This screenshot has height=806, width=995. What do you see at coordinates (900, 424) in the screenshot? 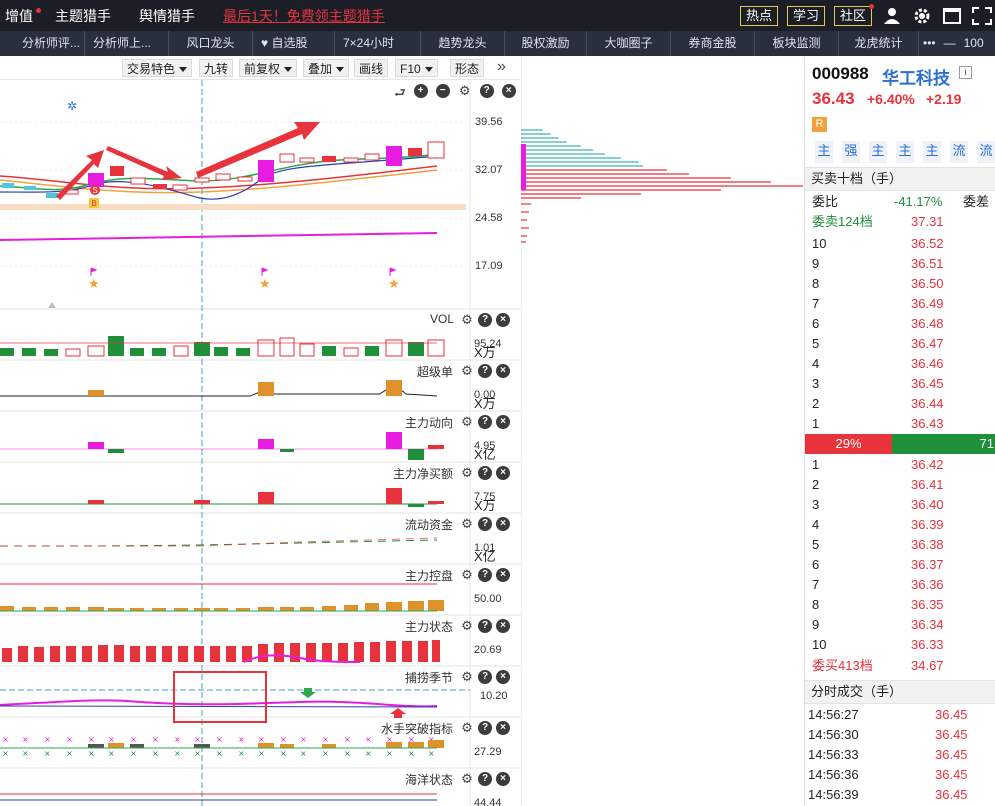
I see `ask-level-row: 1 36.43` at bounding box center [900, 424].